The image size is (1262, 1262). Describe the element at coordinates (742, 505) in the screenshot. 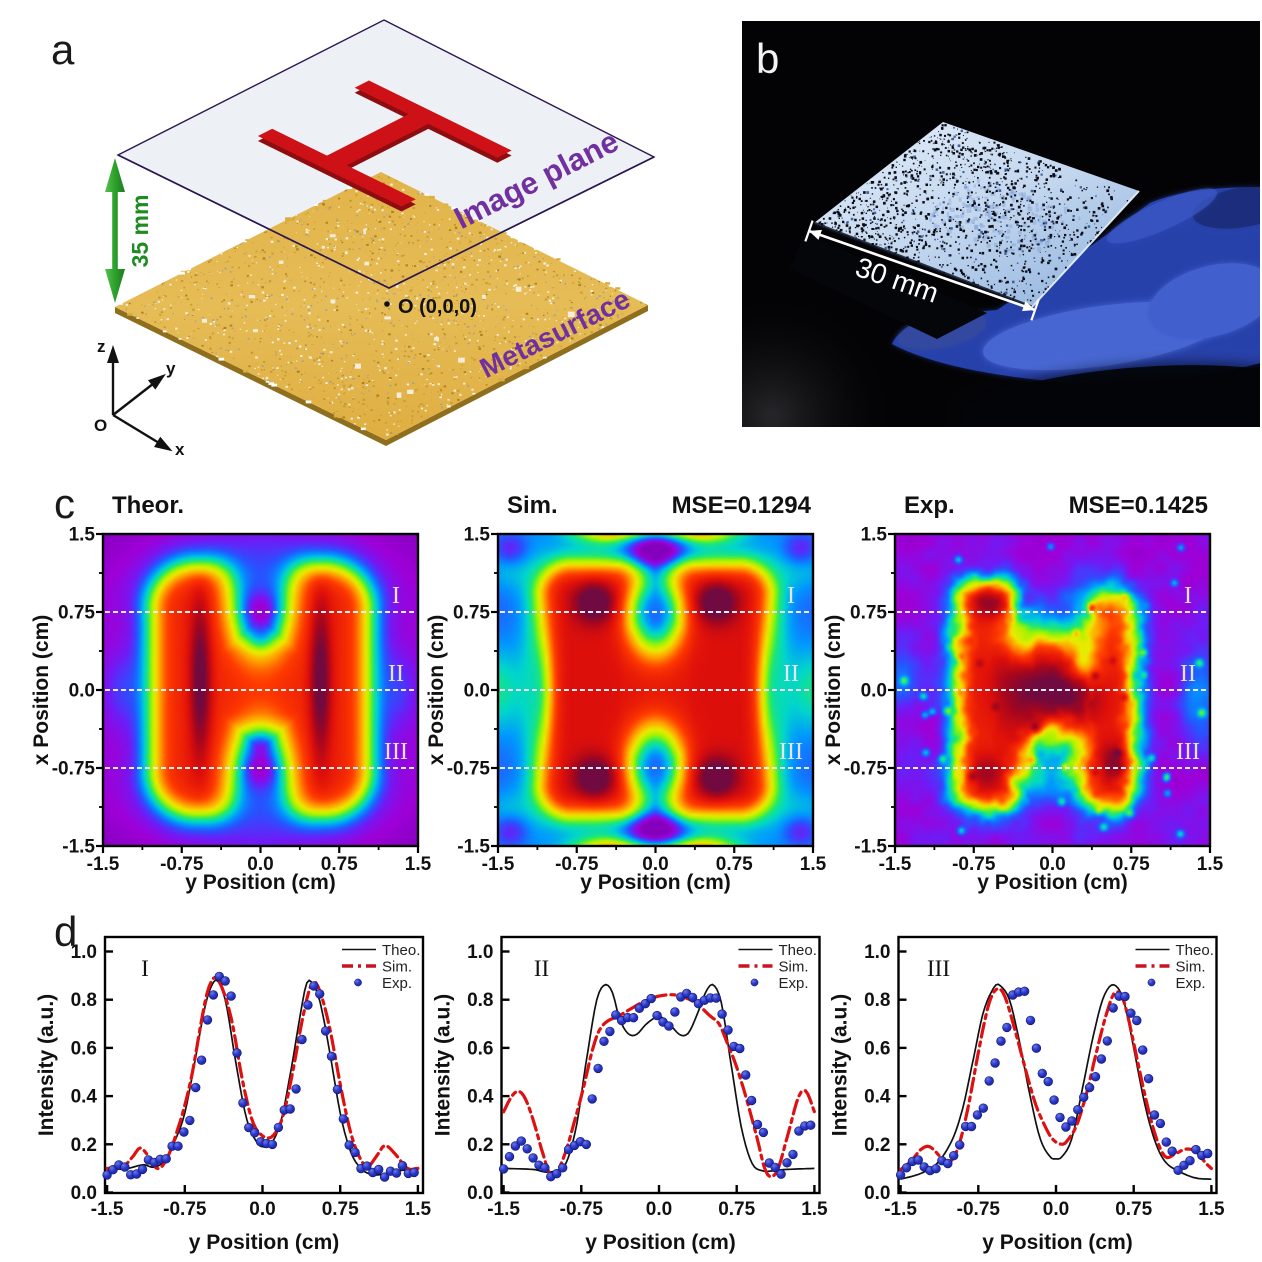

I see `svg-text: MSE=0.1294` at that location.